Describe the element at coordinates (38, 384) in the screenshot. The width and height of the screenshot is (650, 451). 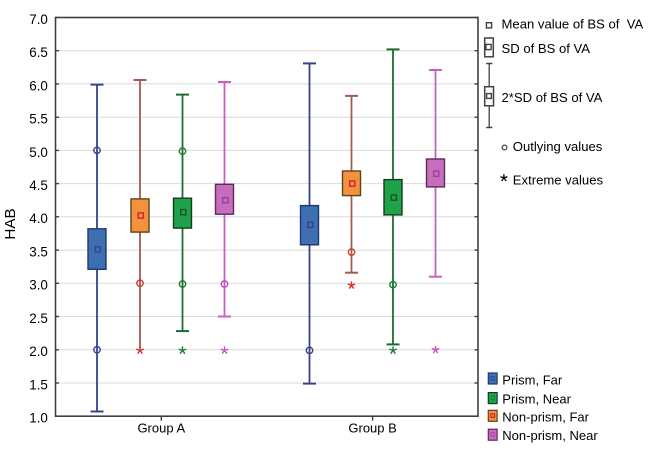
I see `svg-text: 1.5` at that location.